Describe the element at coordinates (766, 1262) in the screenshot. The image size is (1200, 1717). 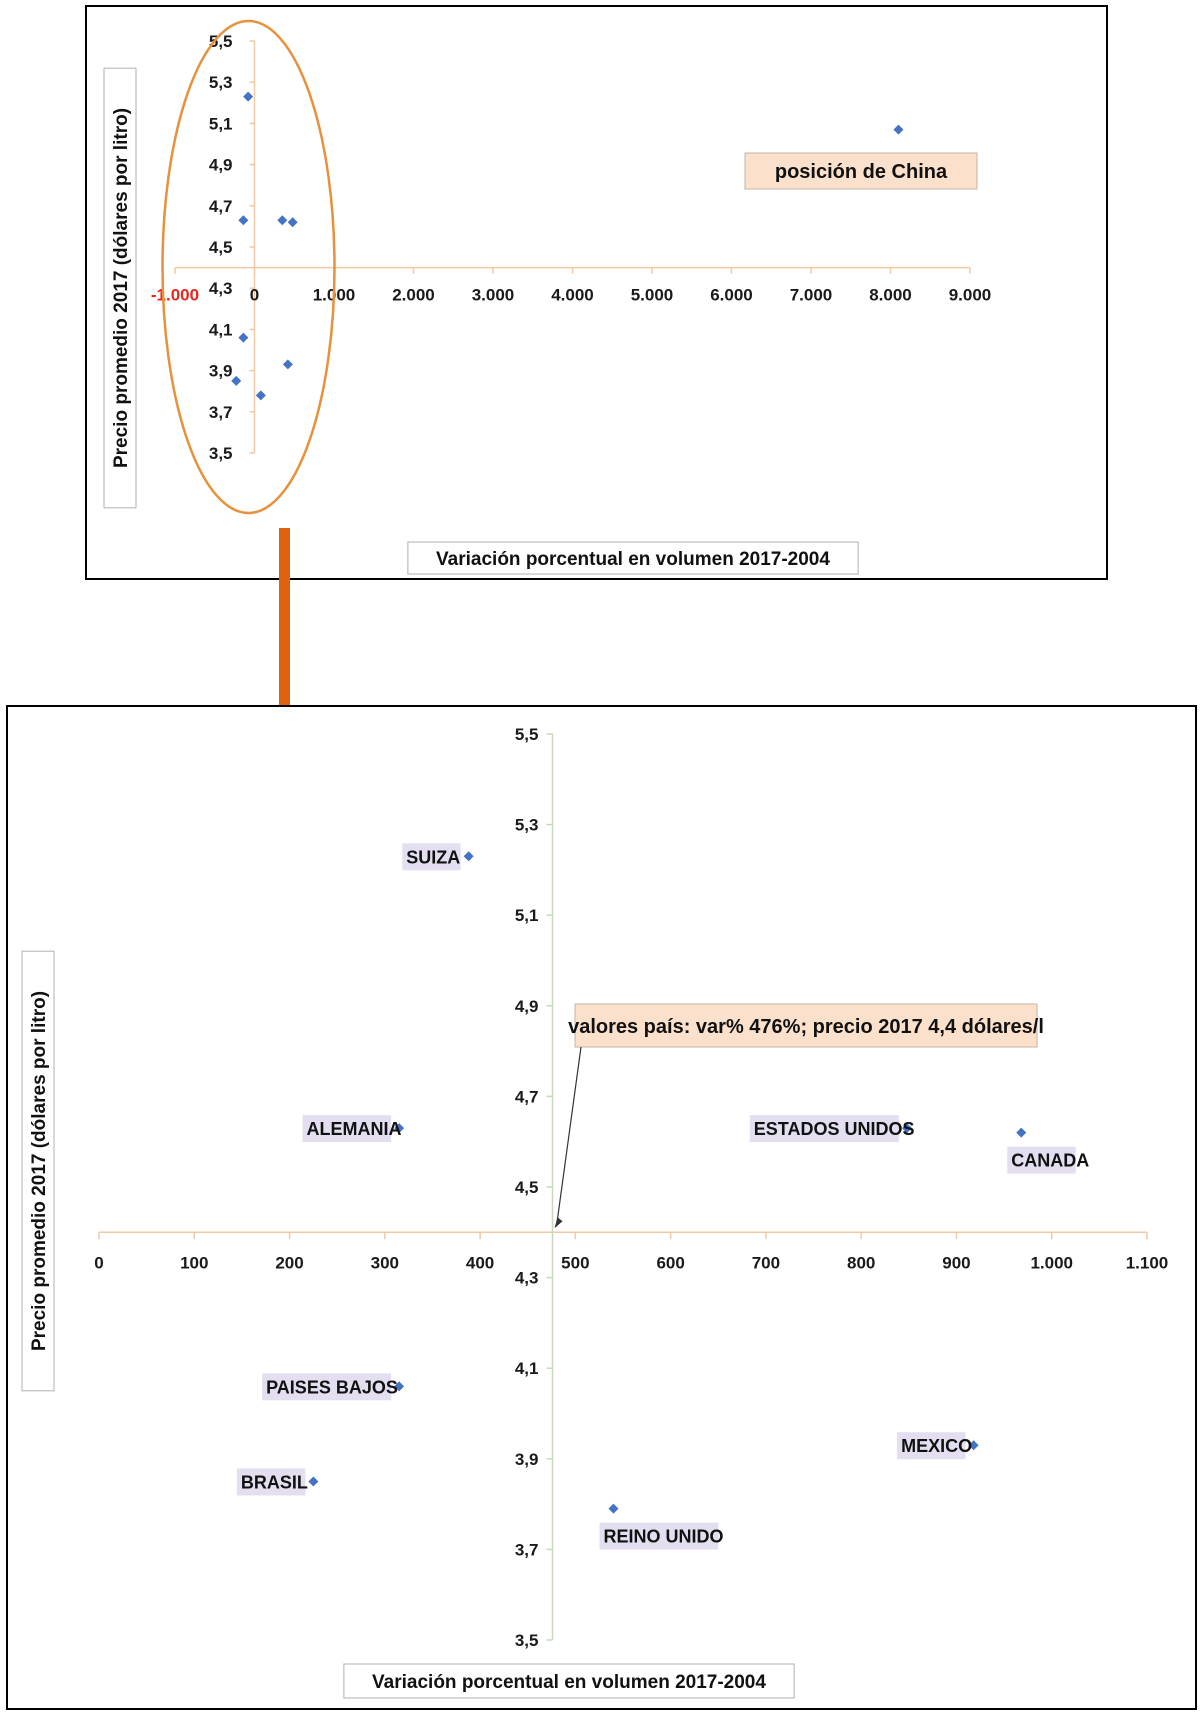
I see `x-tick-label: 700` at that location.